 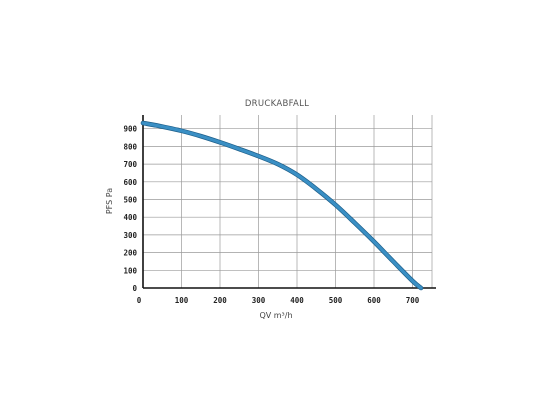 I want to click on x-tick-label: 300, so click(x=259, y=300).